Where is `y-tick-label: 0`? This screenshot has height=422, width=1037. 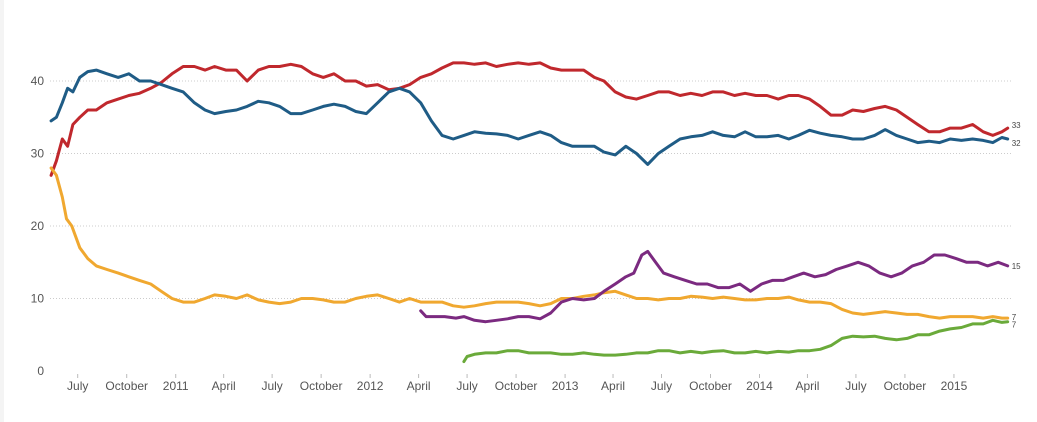 y-tick-label: 0 is located at coordinates (40, 371).